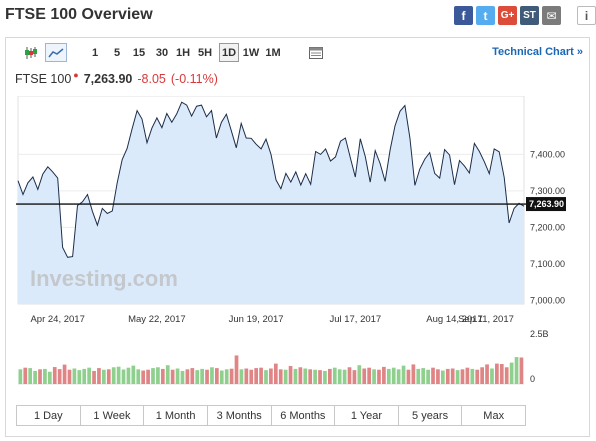 This screenshot has width=596, height=441. I want to click on range-5-years: 5 years, so click(430, 415).